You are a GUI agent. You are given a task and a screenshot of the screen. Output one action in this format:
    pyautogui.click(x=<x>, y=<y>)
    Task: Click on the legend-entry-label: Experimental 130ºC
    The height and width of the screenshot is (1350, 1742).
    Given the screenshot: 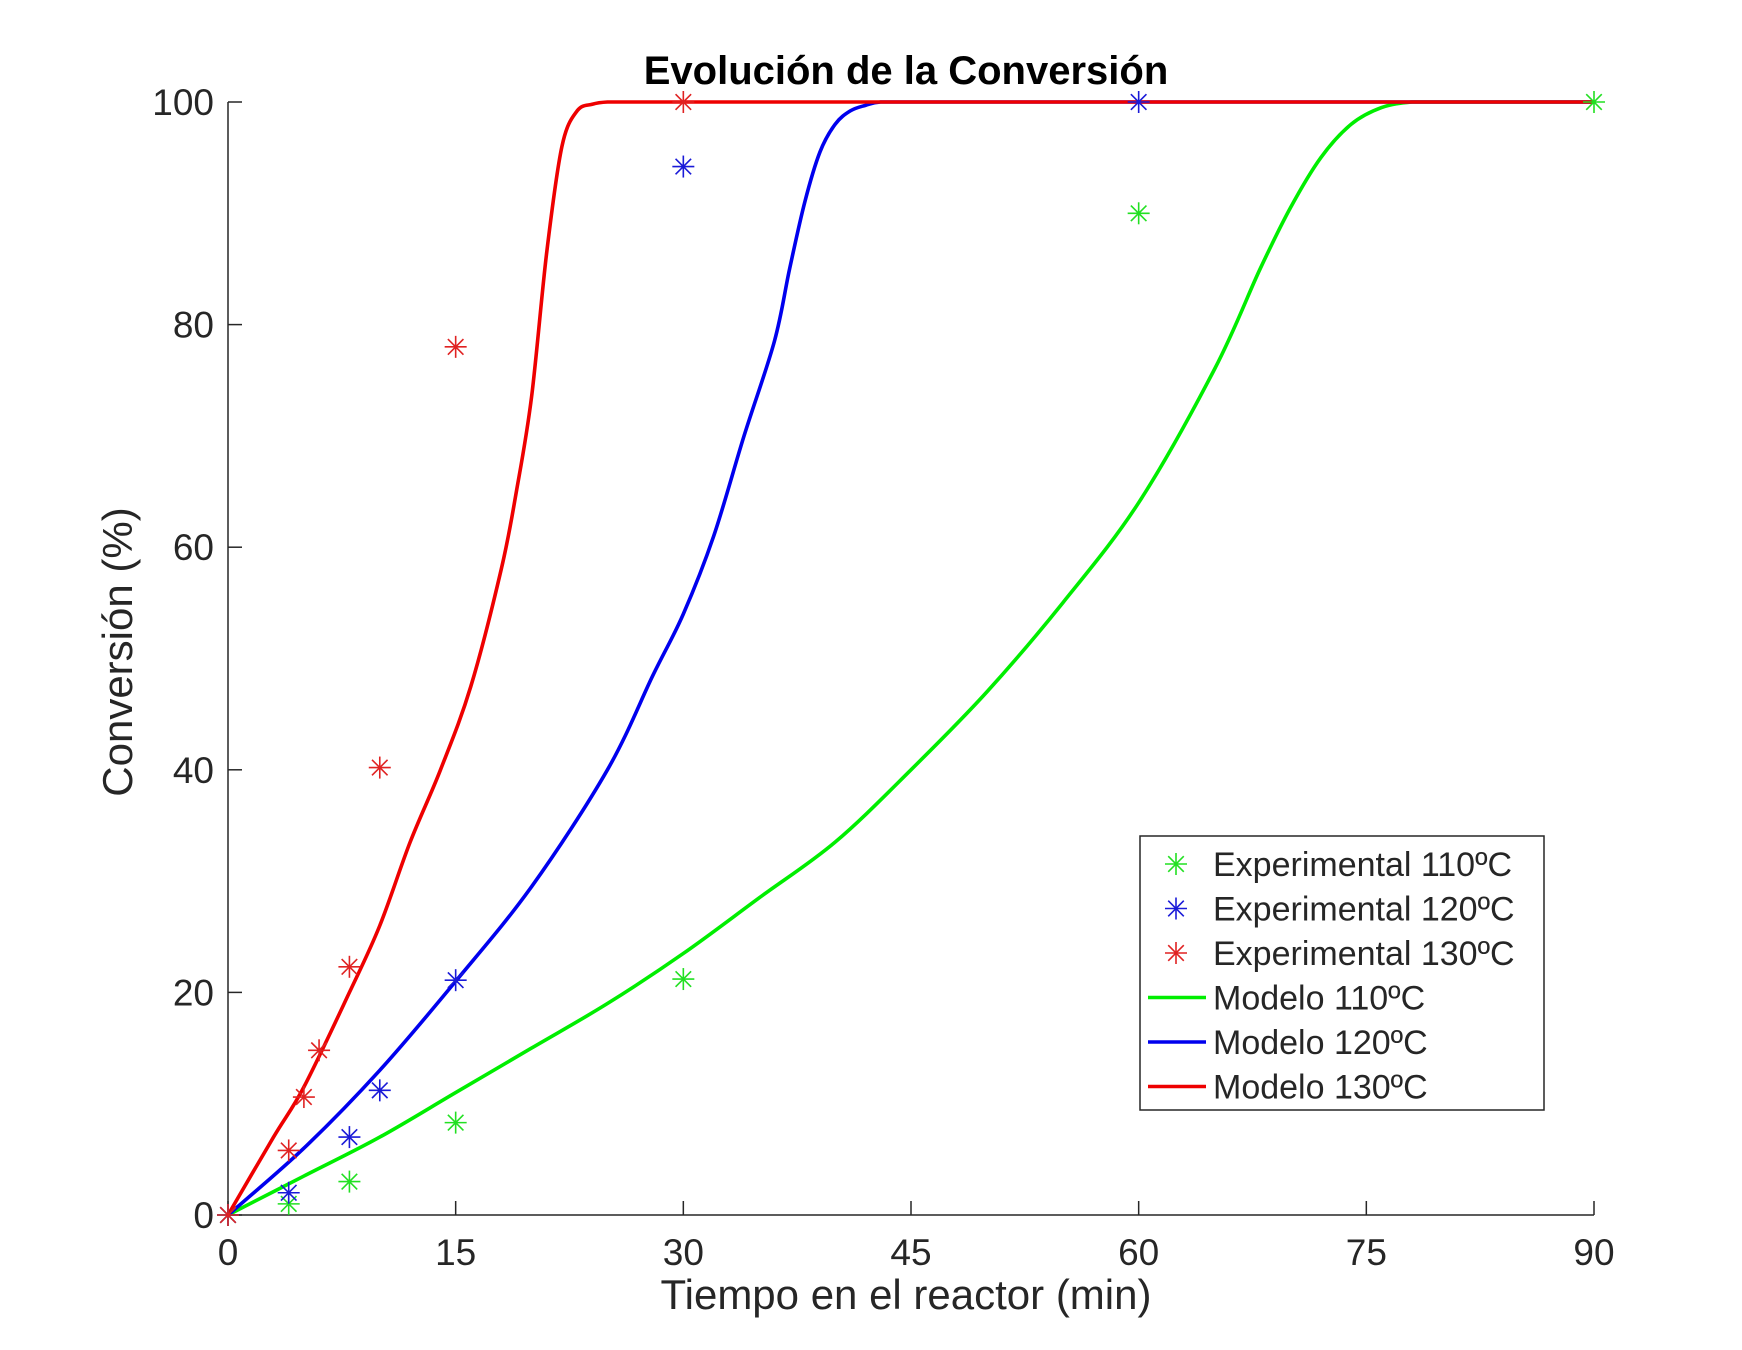 What is the action you would take?
    pyautogui.click(x=1364, y=954)
    